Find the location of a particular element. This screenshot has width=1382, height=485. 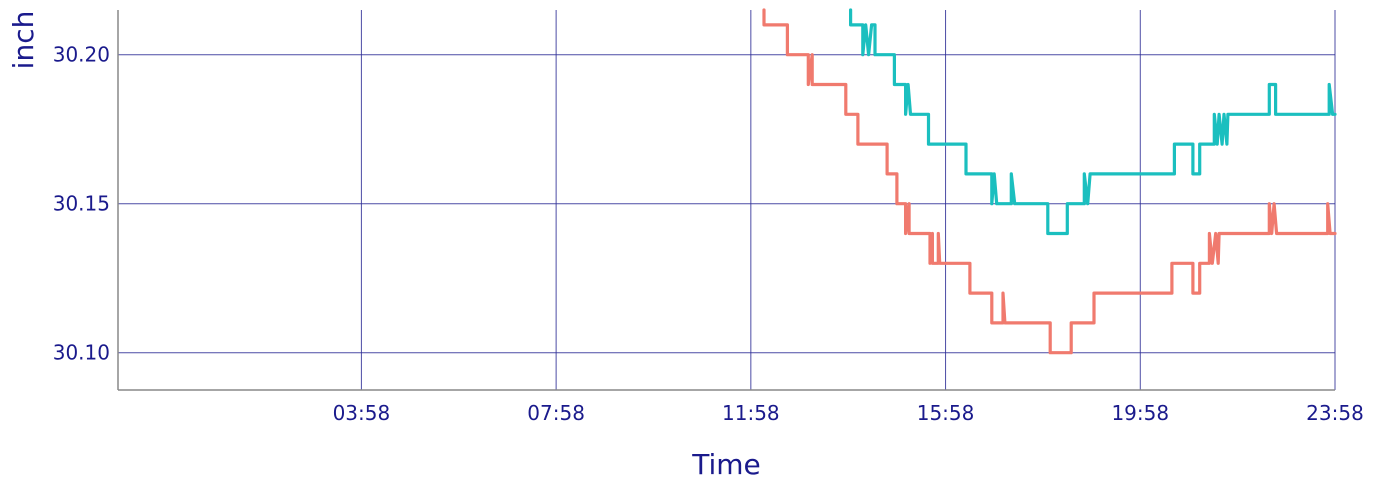

x-tick-label: 03:58 is located at coordinates (362, 413).